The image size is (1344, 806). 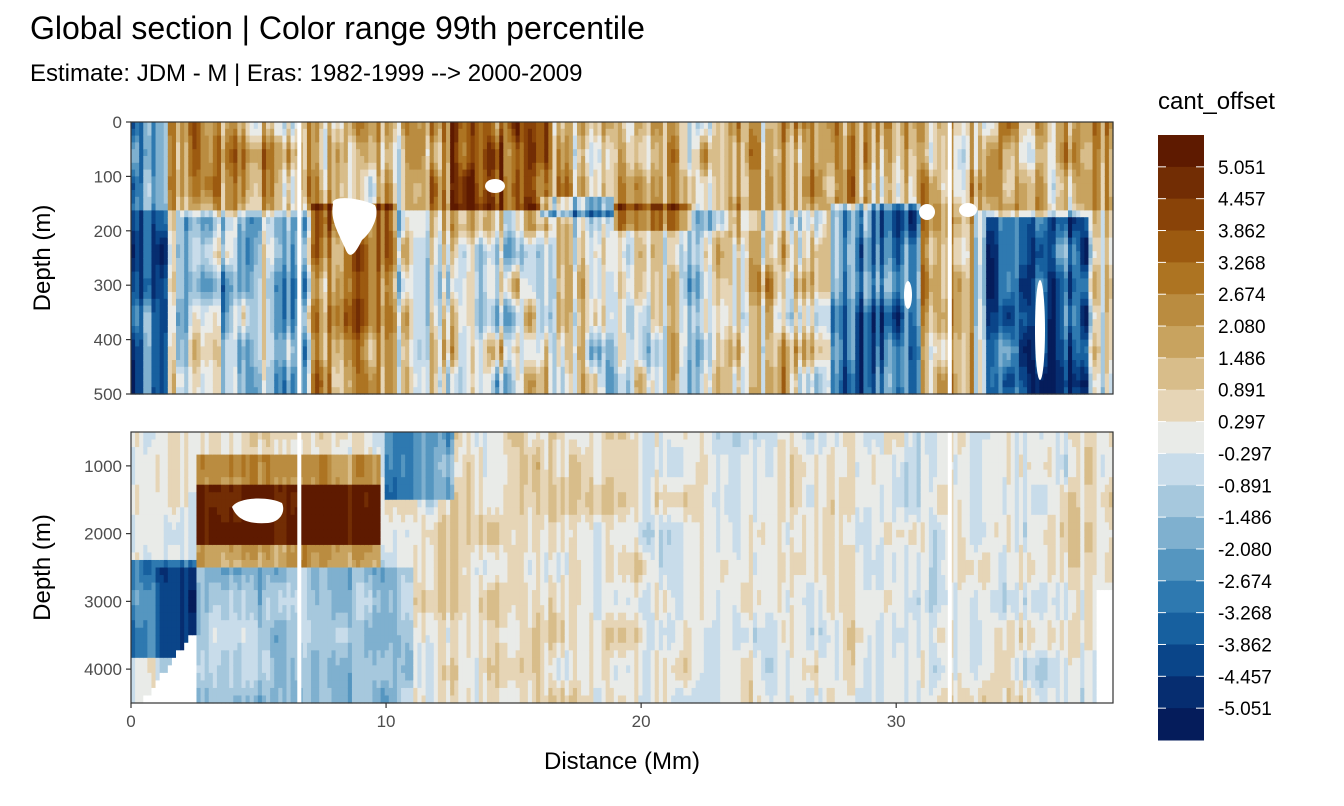 I want to click on legend-label: -0.297, so click(x=1245, y=454).